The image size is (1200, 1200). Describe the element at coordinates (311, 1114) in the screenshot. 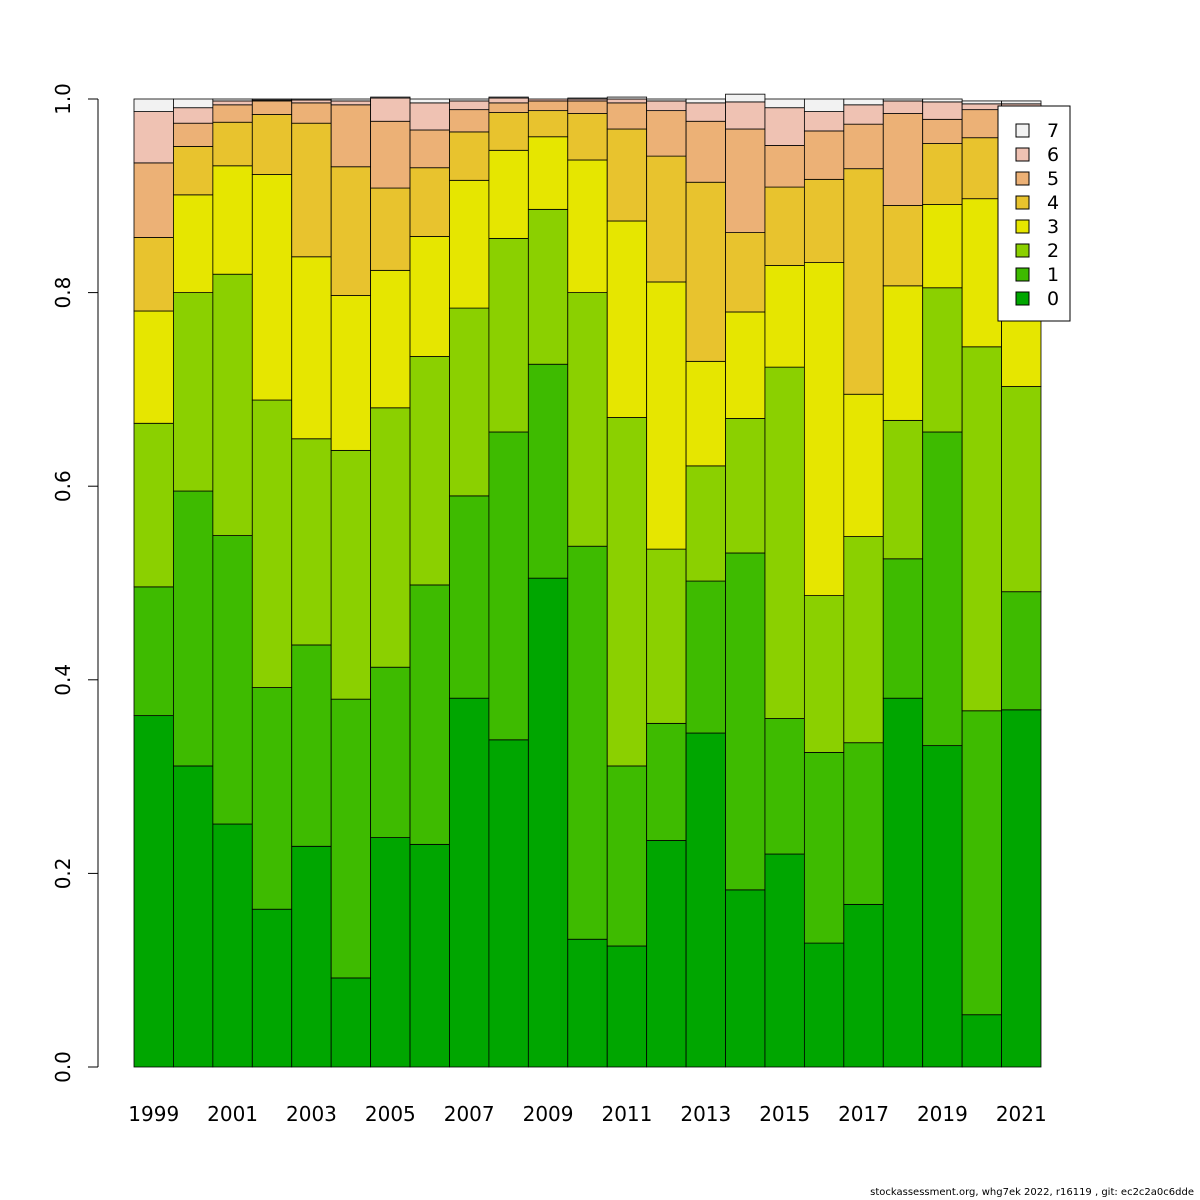

I see `x-tick-label: 2003` at that location.